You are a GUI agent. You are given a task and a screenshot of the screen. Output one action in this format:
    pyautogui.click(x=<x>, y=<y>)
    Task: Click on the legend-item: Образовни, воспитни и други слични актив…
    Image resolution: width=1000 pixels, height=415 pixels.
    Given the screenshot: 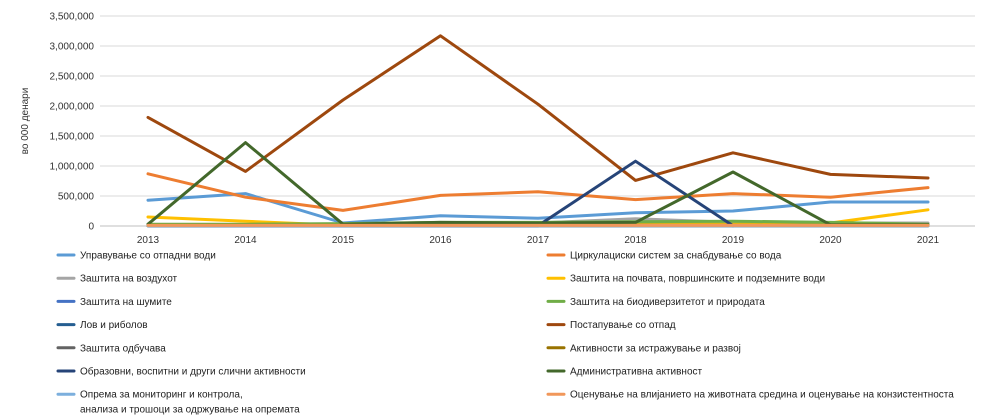 What is the action you would take?
    pyautogui.click(x=181, y=372)
    